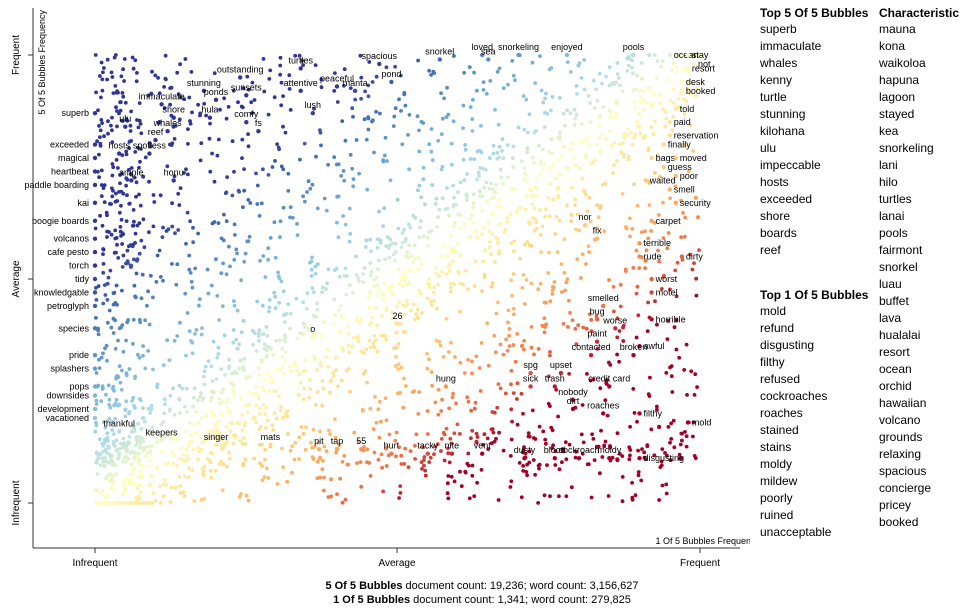 This screenshot has height=612, width=964. I want to click on top-1-item: roaches, so click(781, 413).